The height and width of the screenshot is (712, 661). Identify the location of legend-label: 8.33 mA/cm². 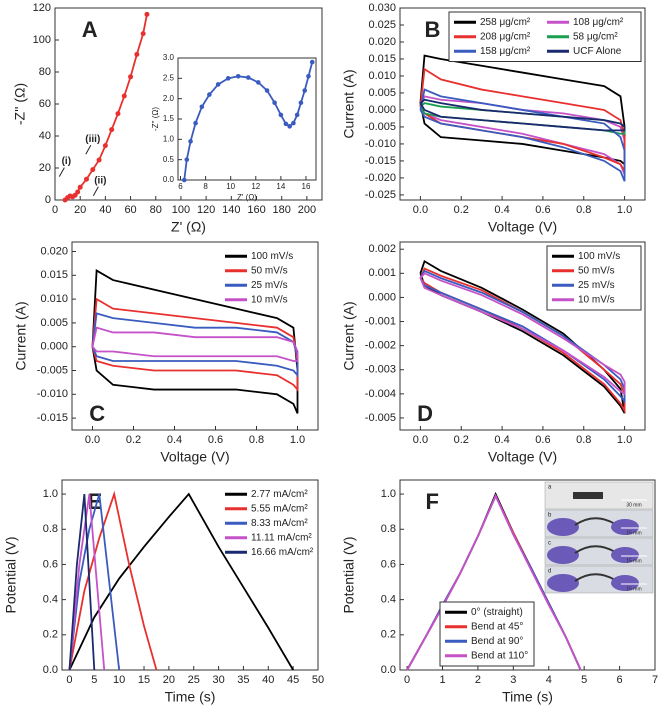
(279, 523).